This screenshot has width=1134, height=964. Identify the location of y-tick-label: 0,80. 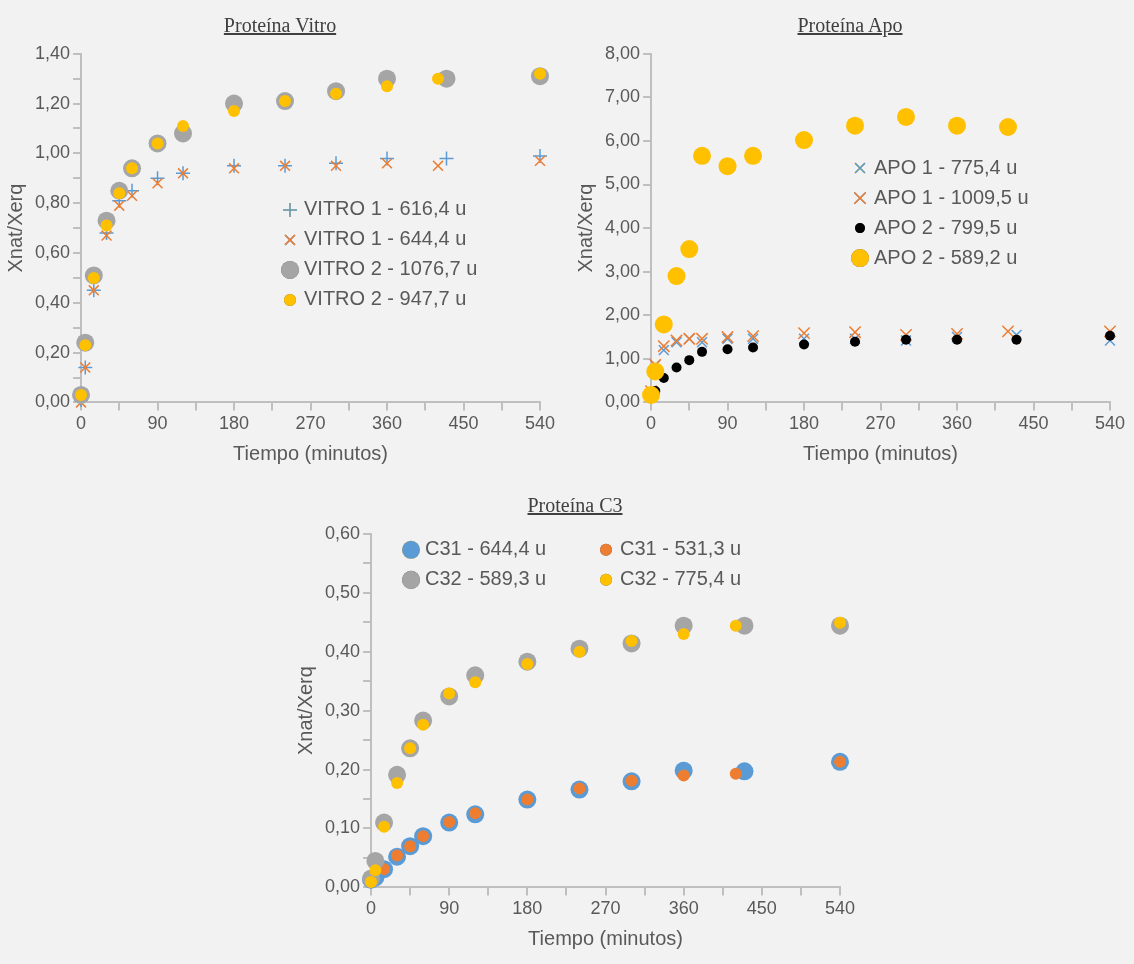
(52, 202).